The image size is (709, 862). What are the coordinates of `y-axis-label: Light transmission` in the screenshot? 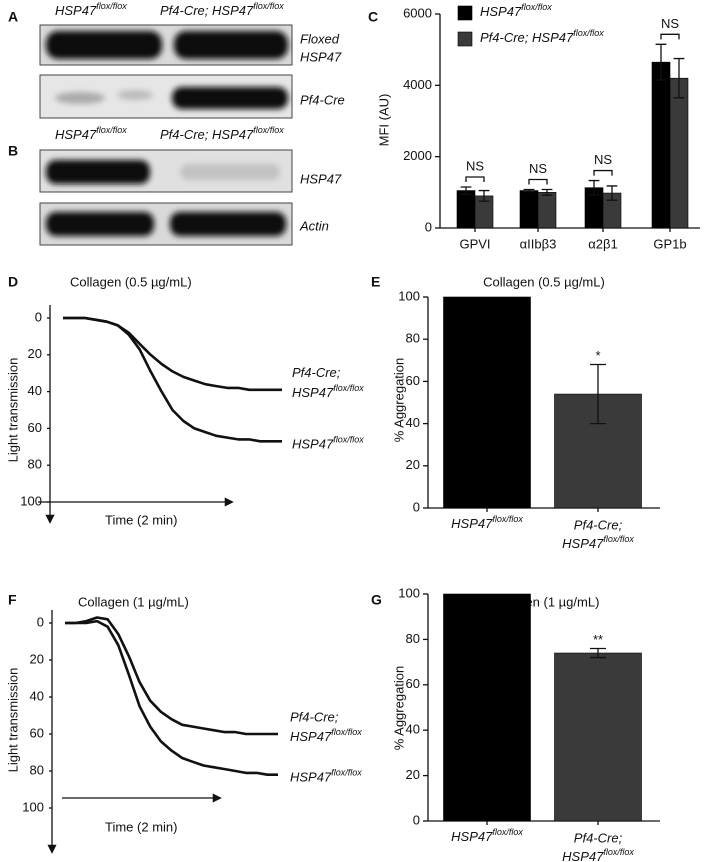 It's located at (12, 720).